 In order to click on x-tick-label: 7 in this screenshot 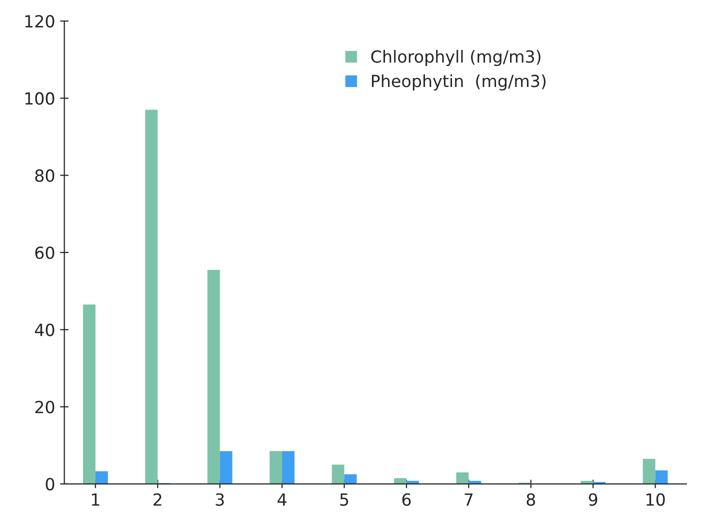, I will do `click(468, 499)`.